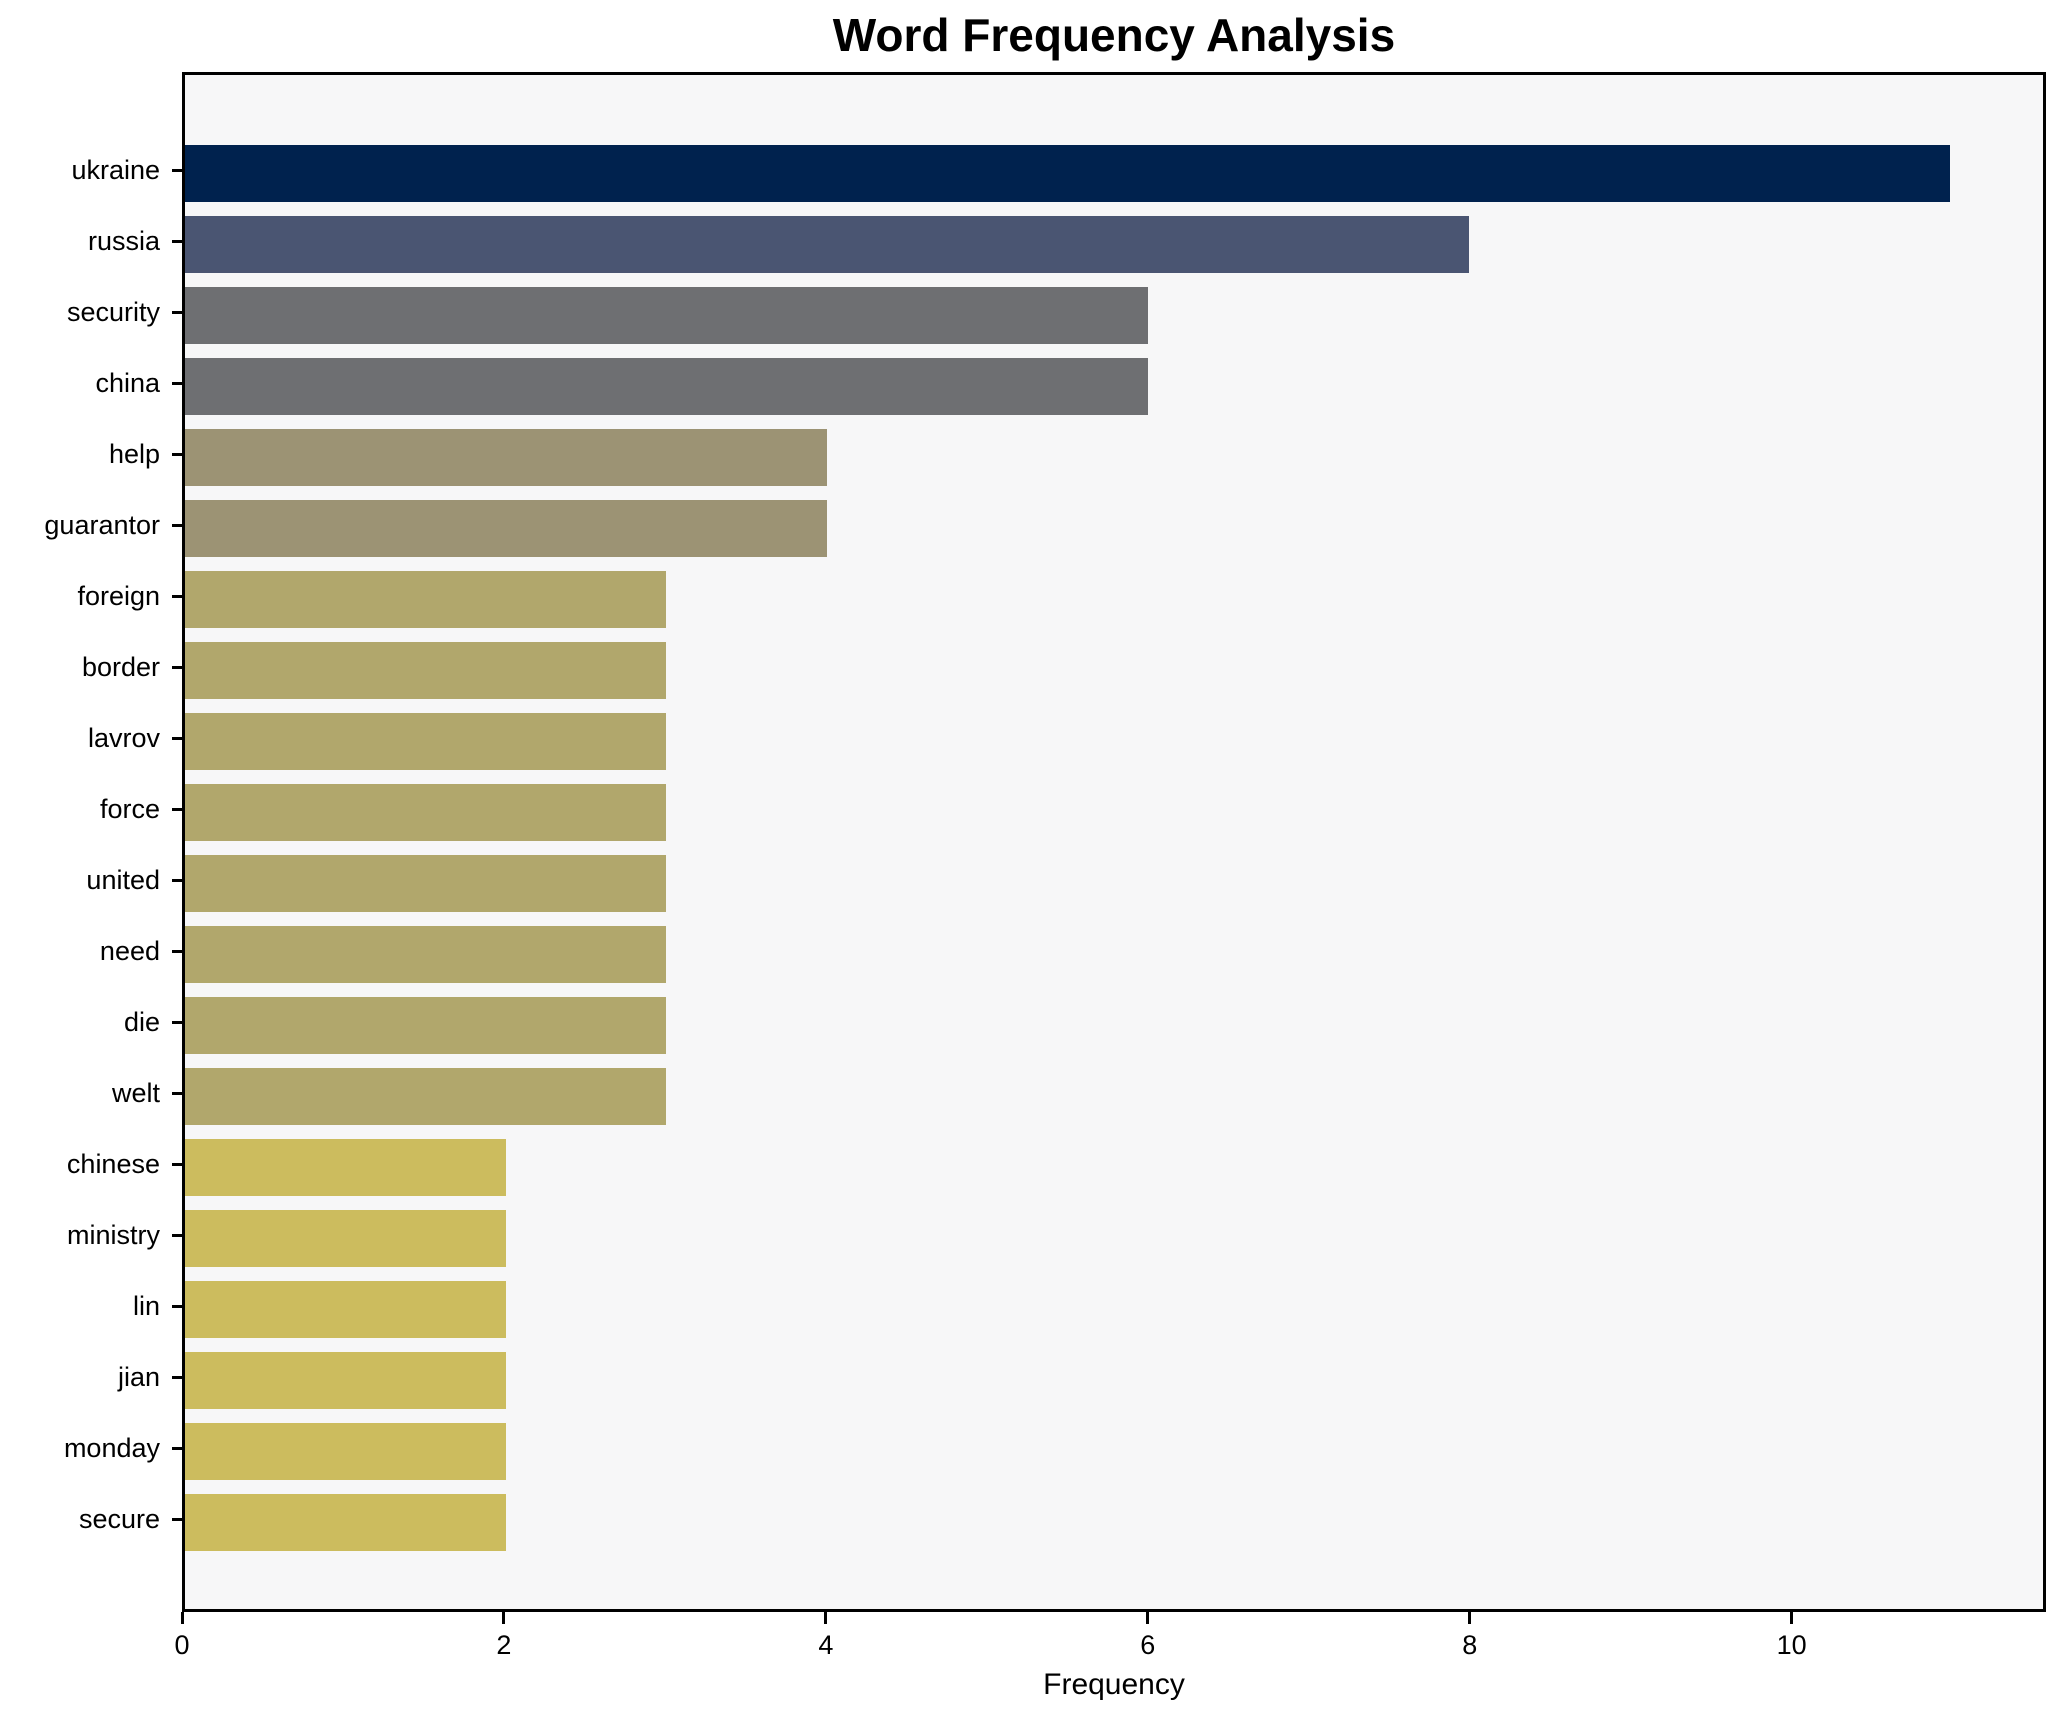 The image size is (2062, 1722). I want to click on bar-need, so click(426, 954).